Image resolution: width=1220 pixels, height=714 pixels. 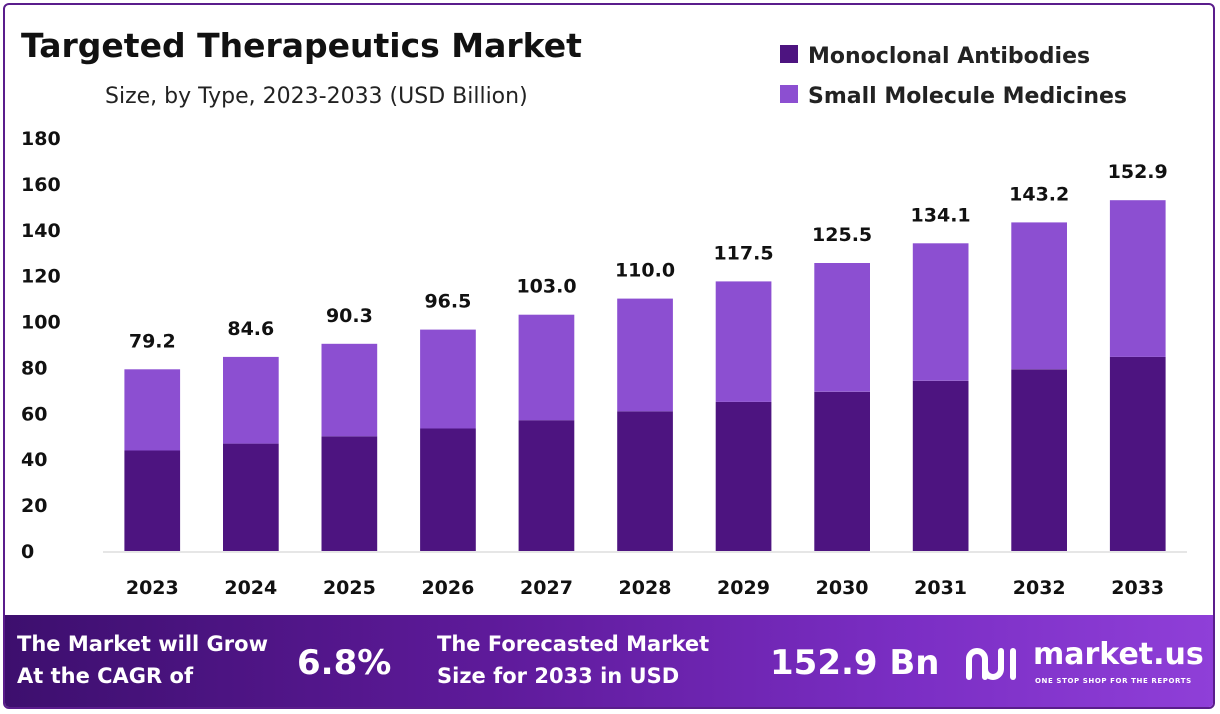 I want to click on y-tick-label-180: 180, so click(x=41, y=139).